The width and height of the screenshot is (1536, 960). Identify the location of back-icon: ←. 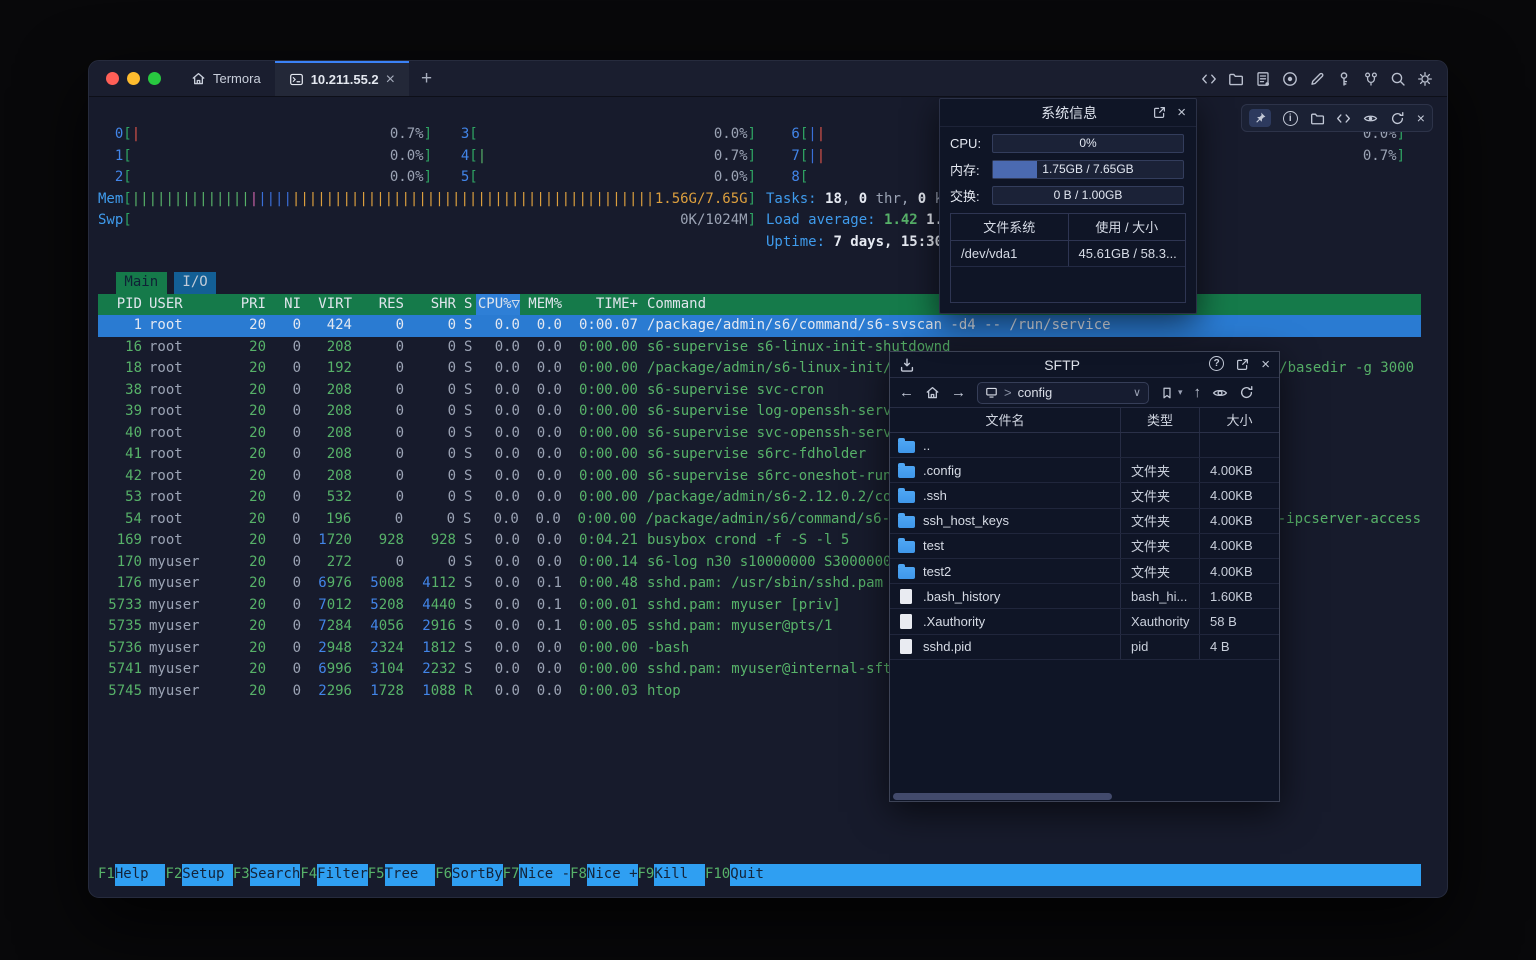
(906, 392).